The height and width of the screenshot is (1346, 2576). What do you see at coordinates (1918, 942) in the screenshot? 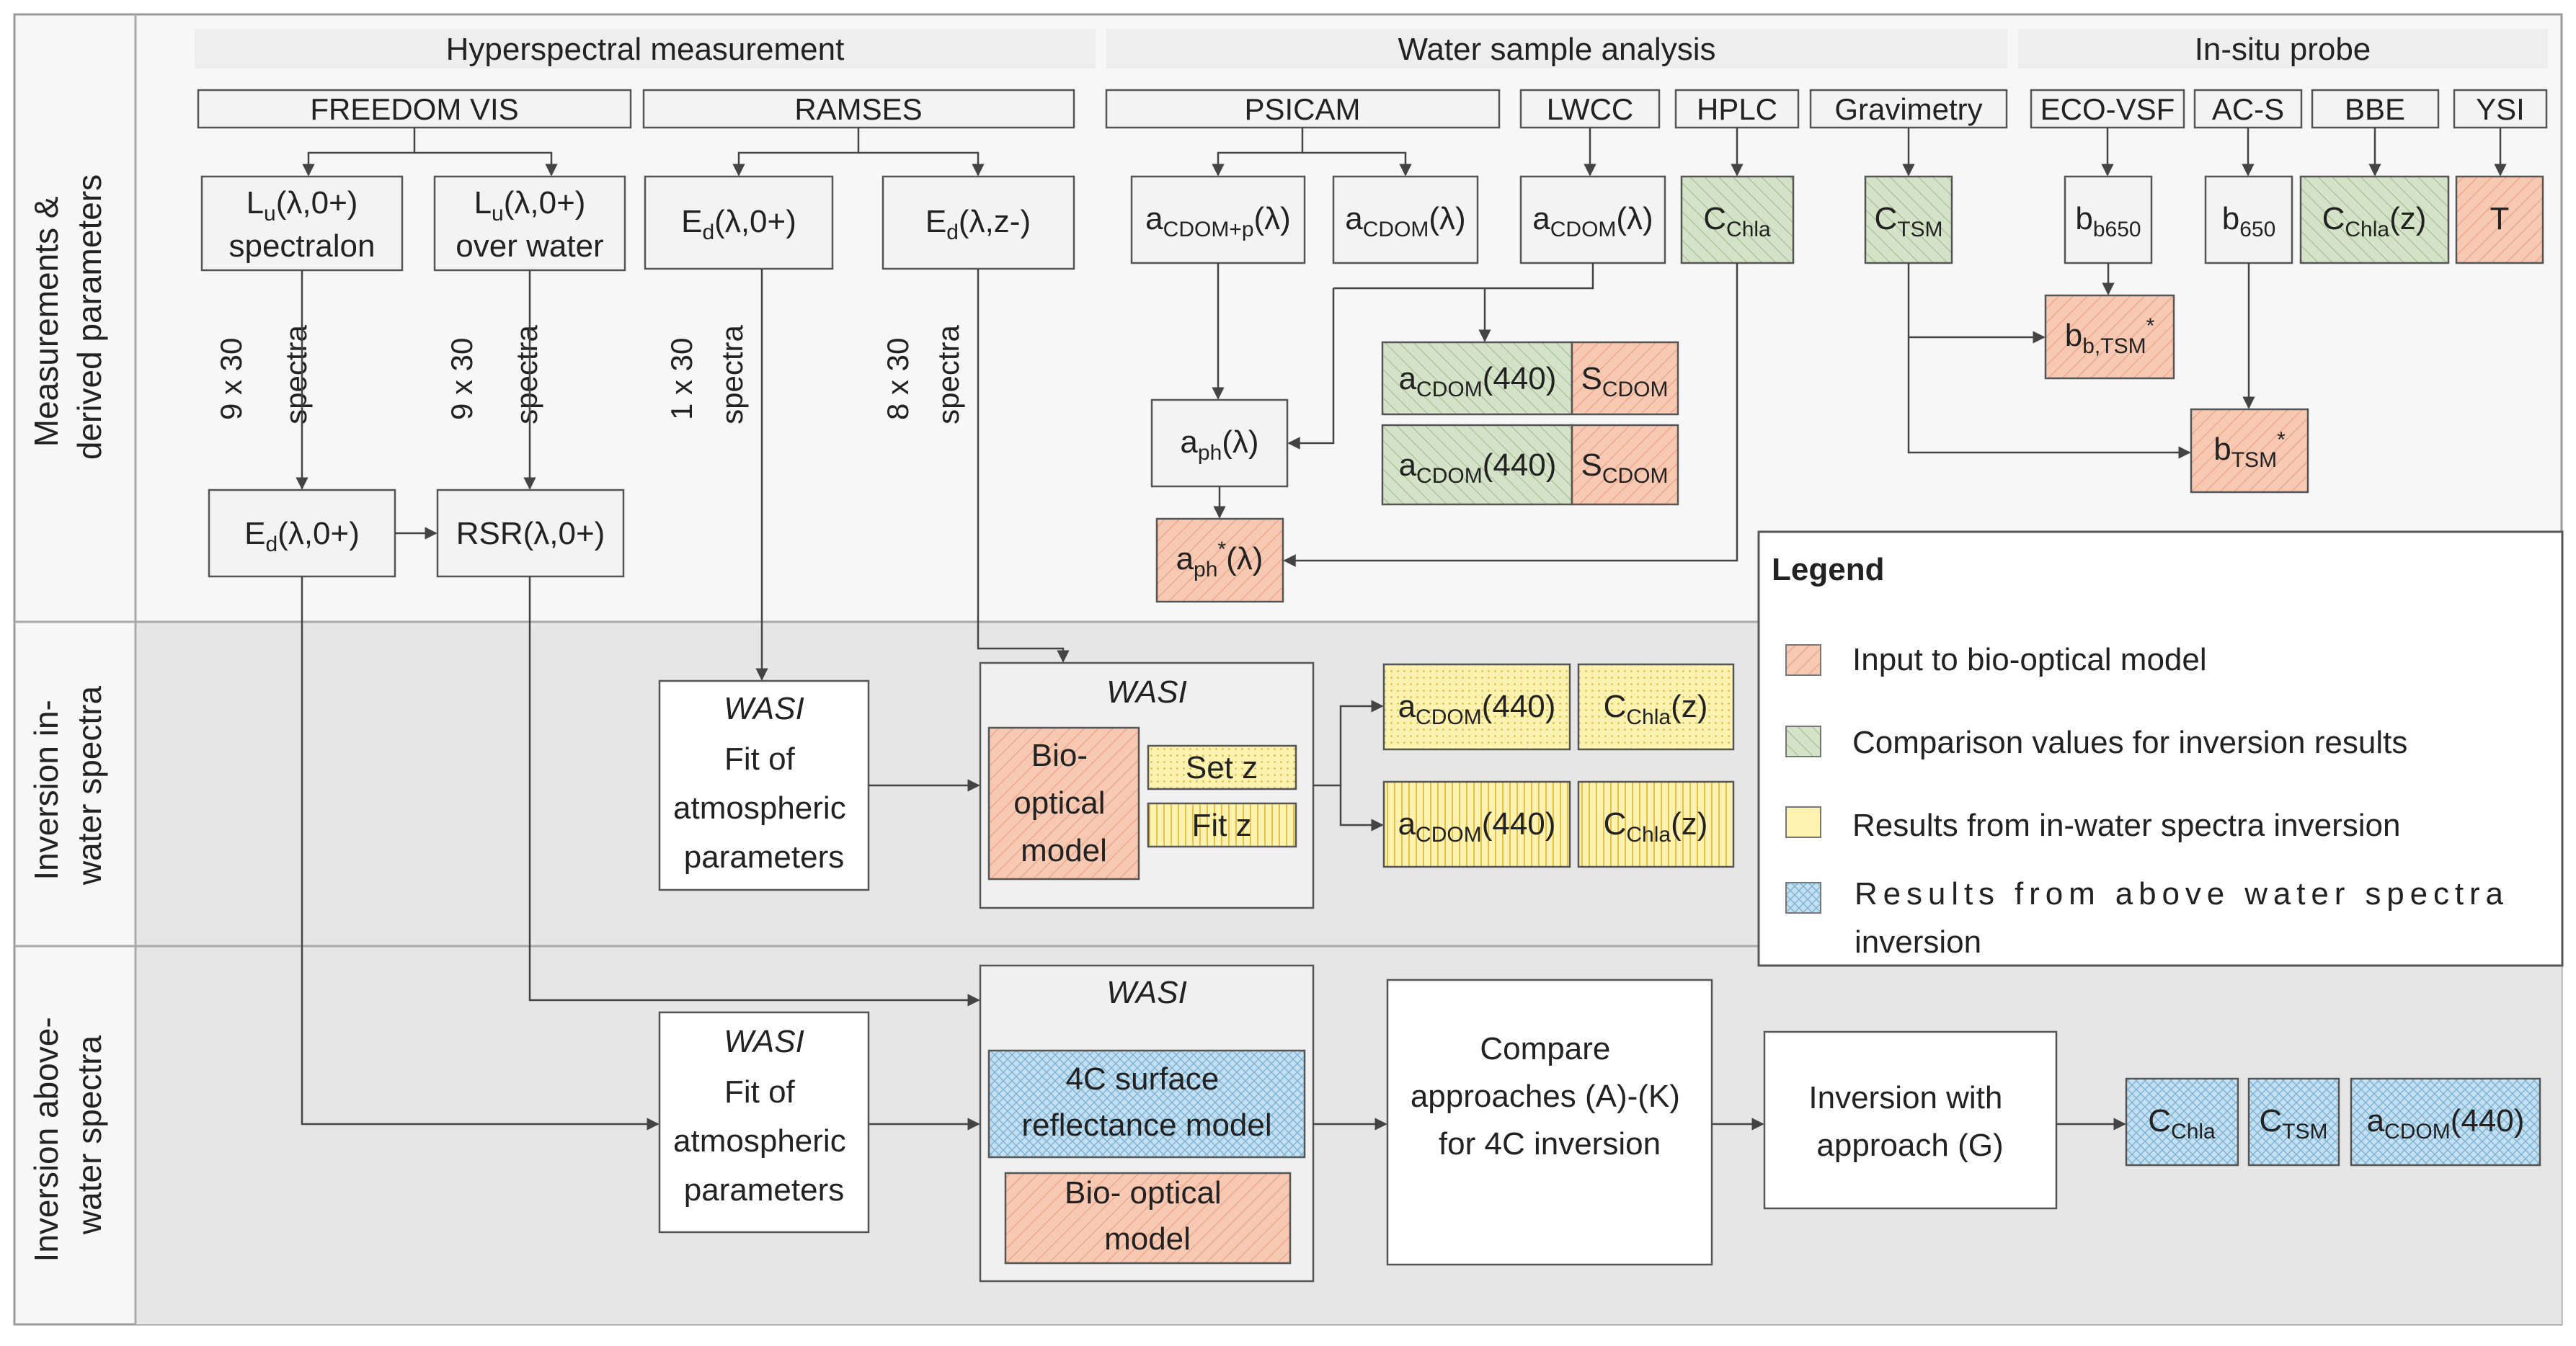
I see `legend-item-above-water-line2: inversion` at bounding box center [1918, 942].